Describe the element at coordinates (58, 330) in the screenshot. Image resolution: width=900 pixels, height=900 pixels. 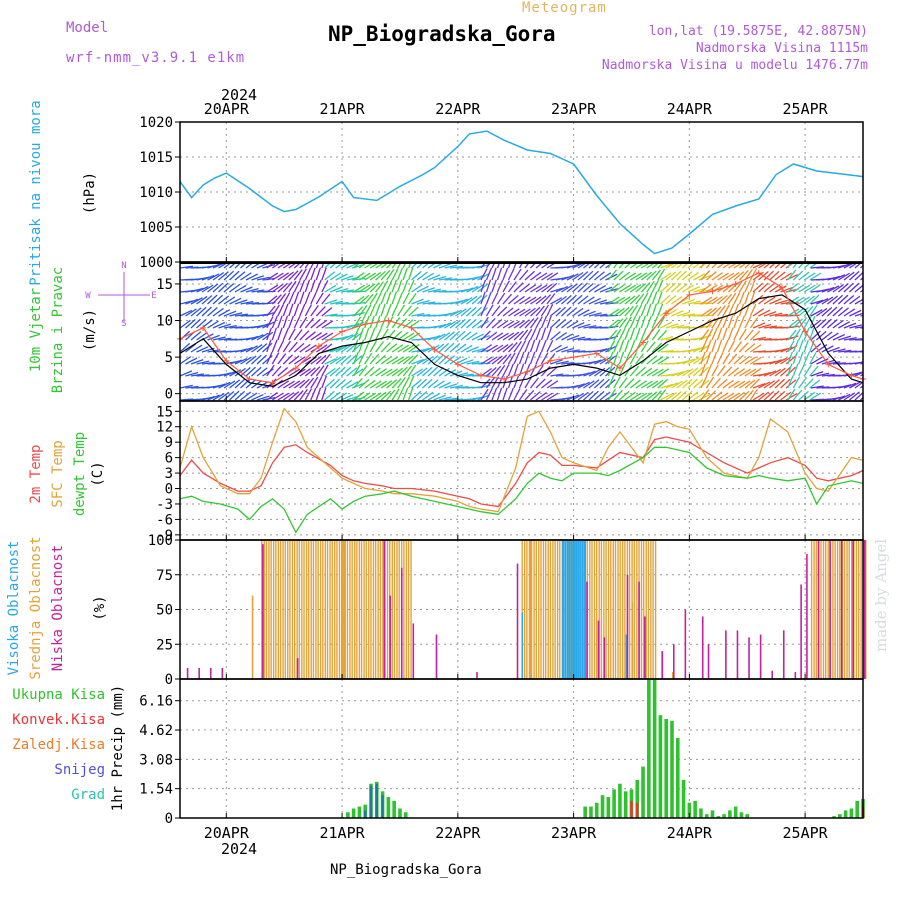
I see `wind-axis-subtitle: Brzina i Pravac` at that location.